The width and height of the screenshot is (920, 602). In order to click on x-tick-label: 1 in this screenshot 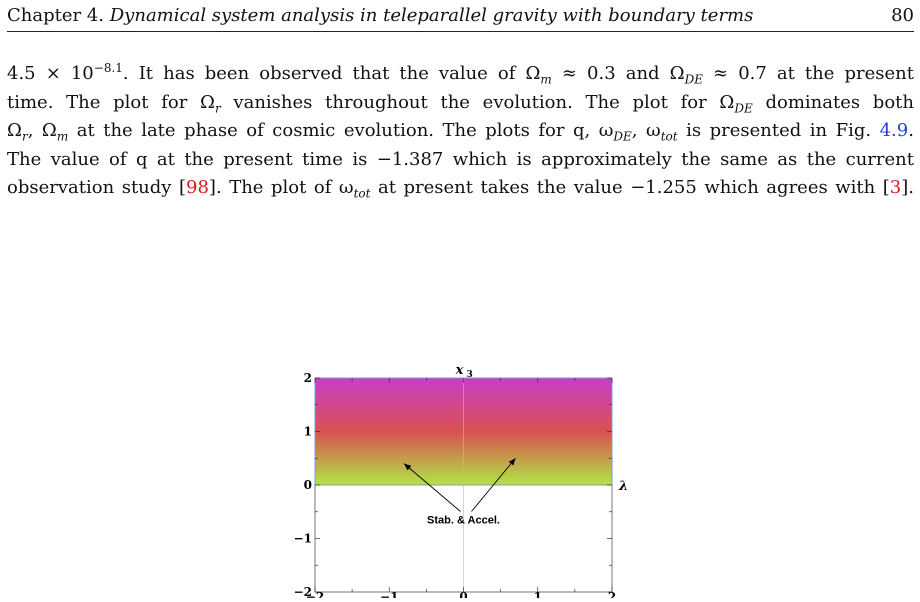, I will do `click(538, 594)`.